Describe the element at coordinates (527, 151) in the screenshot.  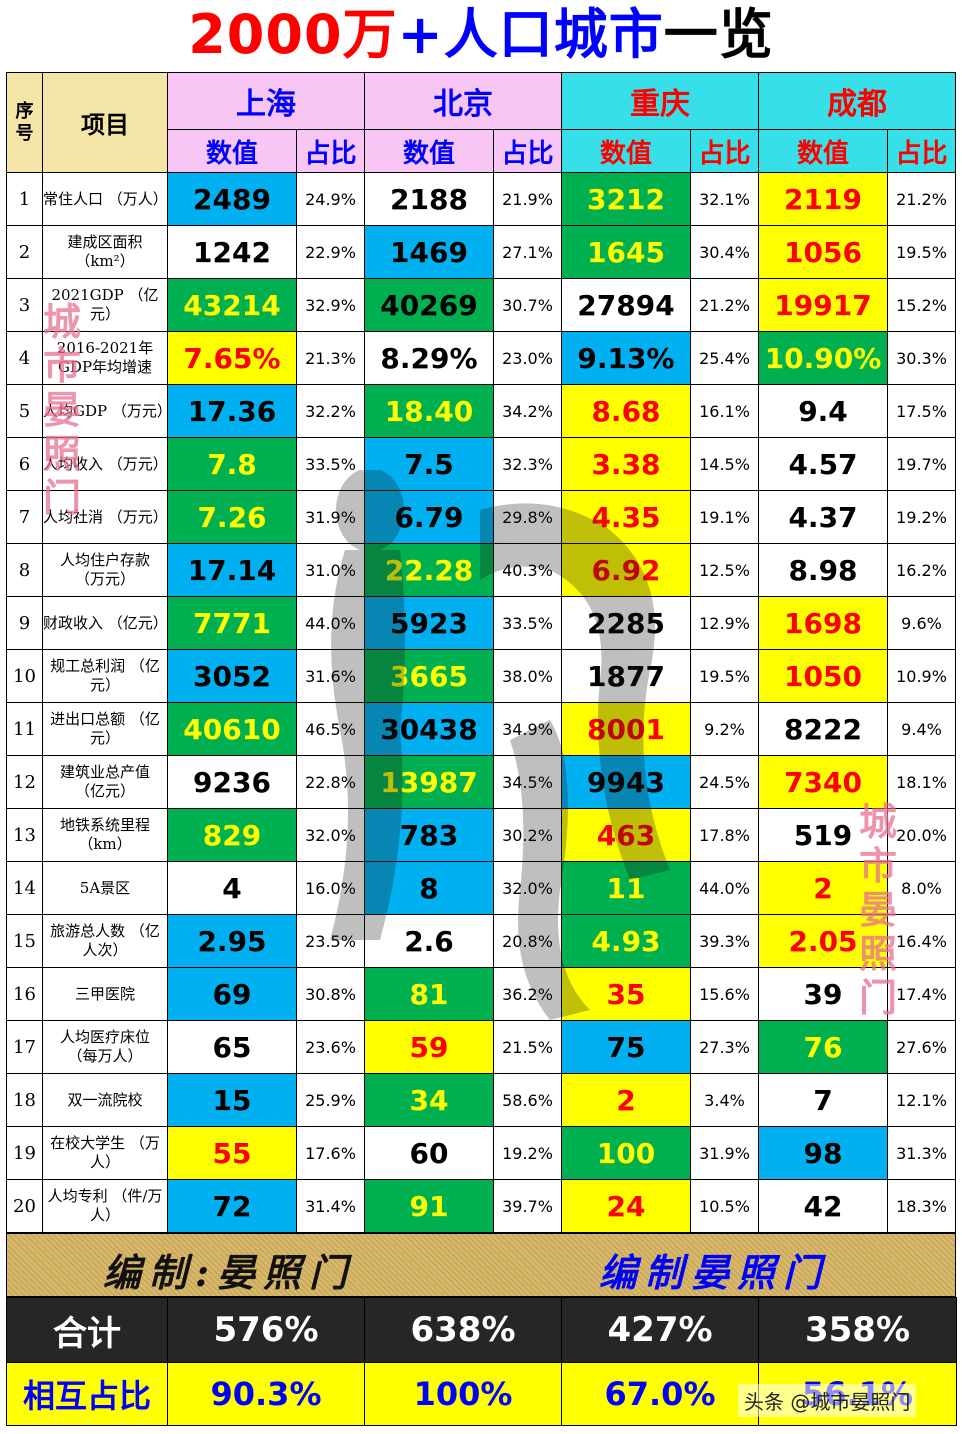
I see `header-ratio-beijing: 占比` at that location.